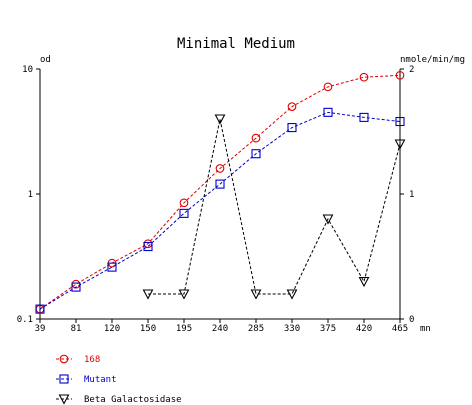  What do you see at coordinates (184, 329) in the screenshot?
I see `x-axis-tick-label: 195` at bounding box center [184, 329].